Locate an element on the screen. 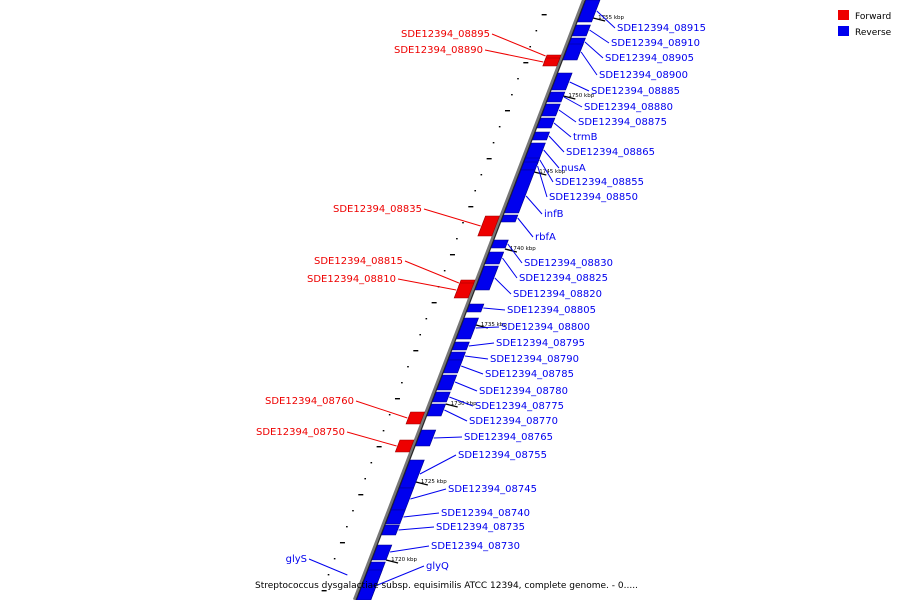  gene-label-SDE12394_08850: SDE12394_08850 is located at coordinates (587, 184).